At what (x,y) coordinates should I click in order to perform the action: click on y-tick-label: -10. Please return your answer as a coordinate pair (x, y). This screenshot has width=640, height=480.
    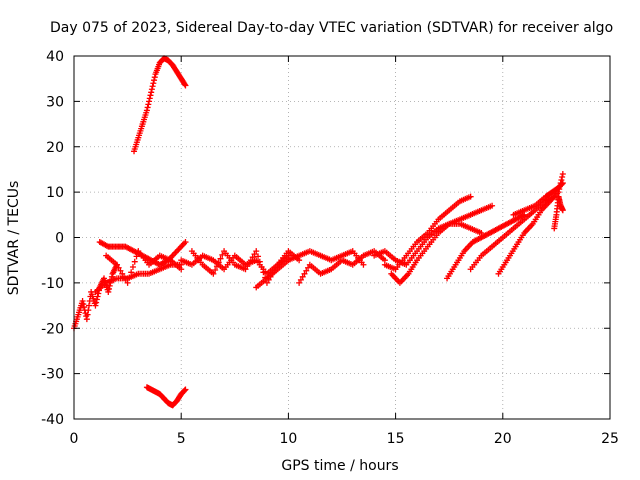
    Looking at the image, I should click on (52, 284).